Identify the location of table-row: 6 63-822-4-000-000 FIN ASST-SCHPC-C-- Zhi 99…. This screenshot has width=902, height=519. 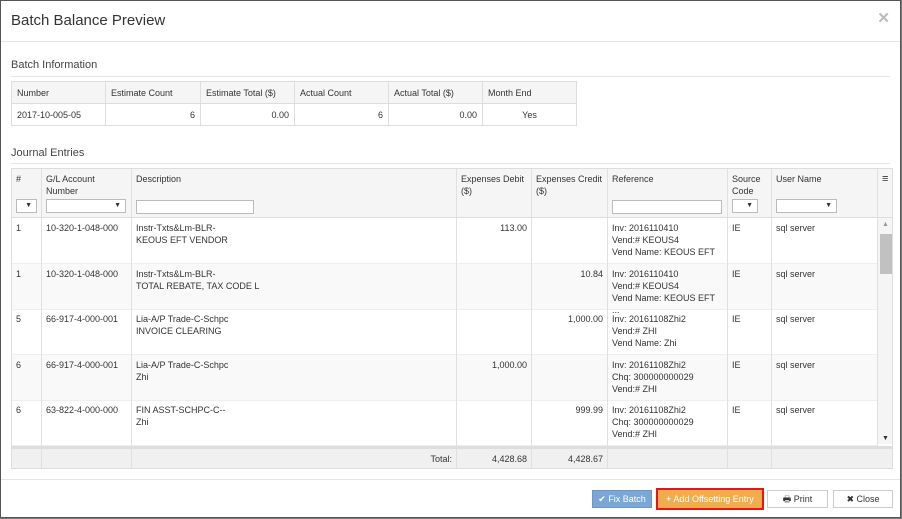
(445, 423).